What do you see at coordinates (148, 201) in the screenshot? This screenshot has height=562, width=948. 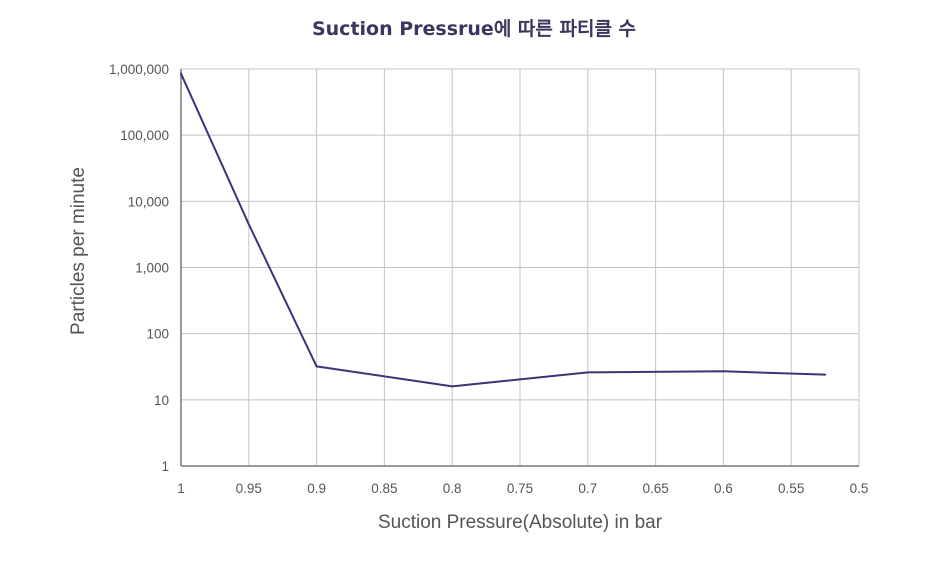 I see `y-tick-label: 10,000` at bounding box center [148, 201].